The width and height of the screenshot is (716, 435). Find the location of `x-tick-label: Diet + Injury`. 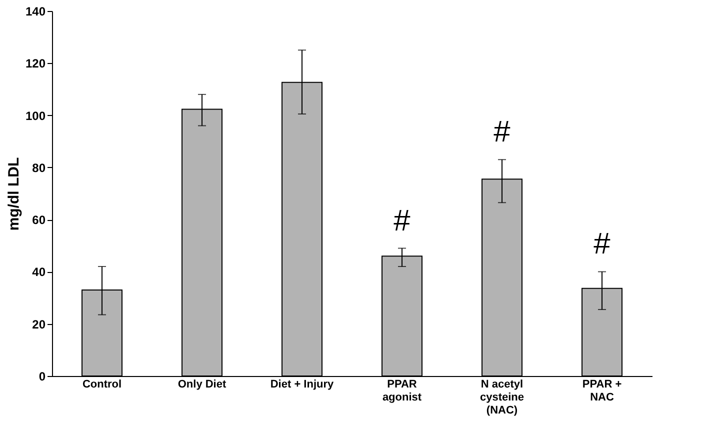

x-tick-label: Diet + Injury is located at coordinates (302, 384).